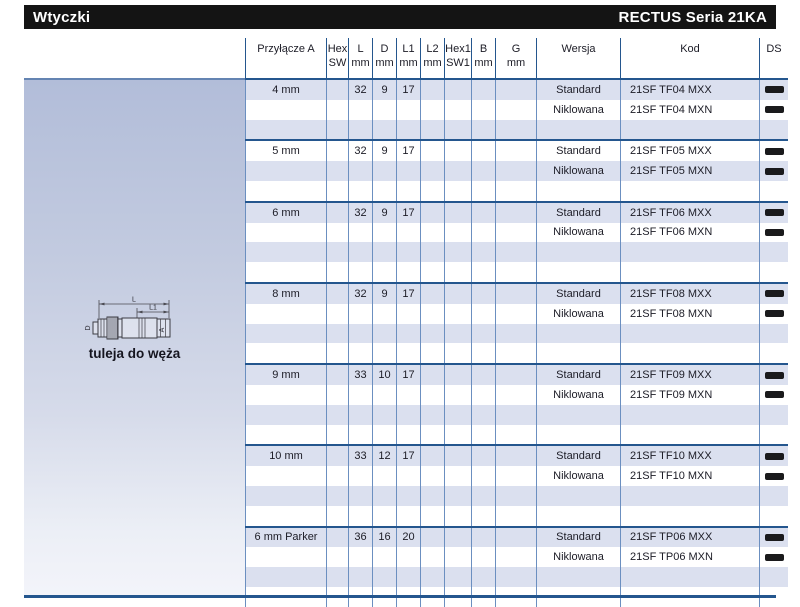  What do you see at coordinates (690, 313) in the screenshot?
I see `cell-kod: 21SF TF08 MXN` at bounding box center [690, 313].